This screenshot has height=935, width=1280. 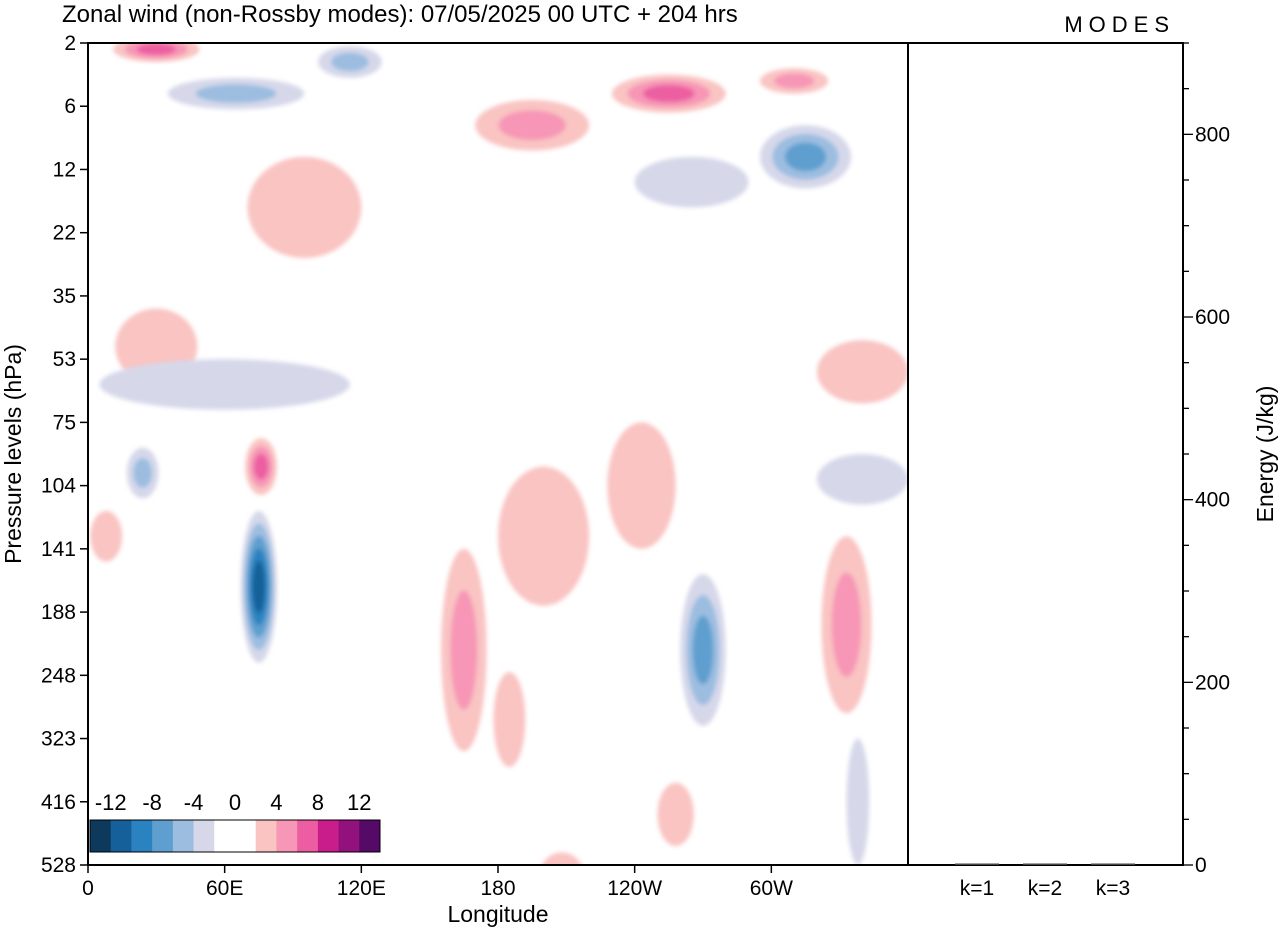 What do you see at coordinates (64, 296) in the screenshot?
I see `y-tick-label: 35` at bounding box center [64, 296].